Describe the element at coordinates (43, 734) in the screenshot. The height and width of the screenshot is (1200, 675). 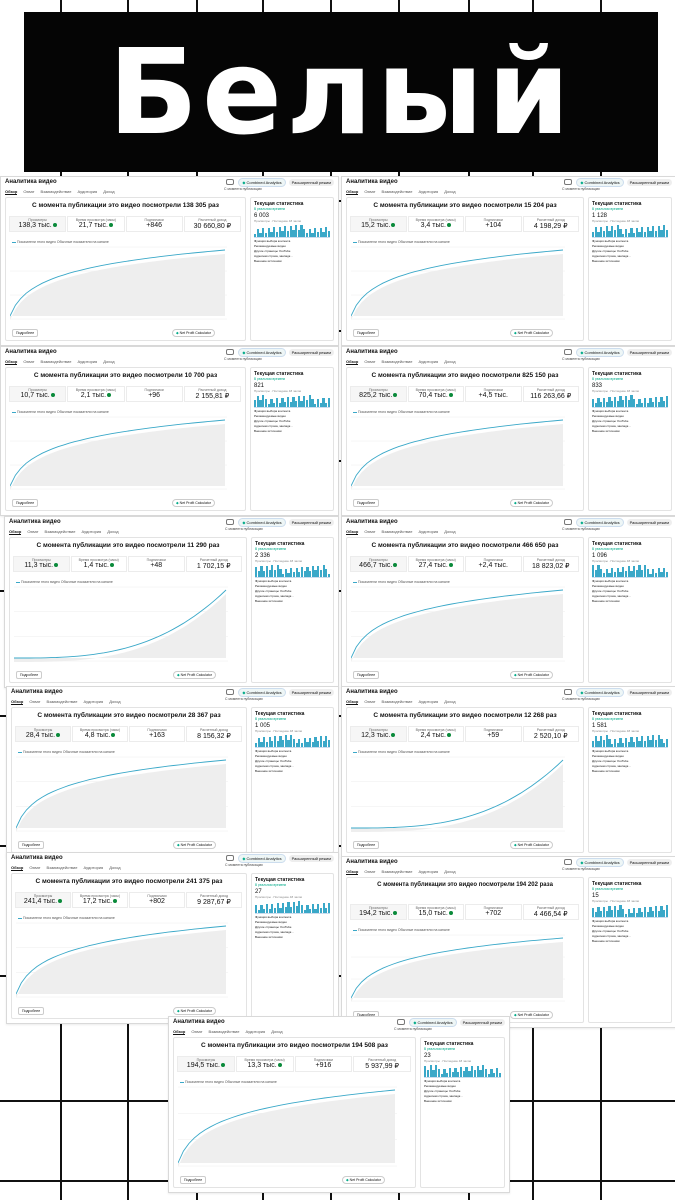
I see `metric-views: Просмотры 28,4 тыс.` at that location.